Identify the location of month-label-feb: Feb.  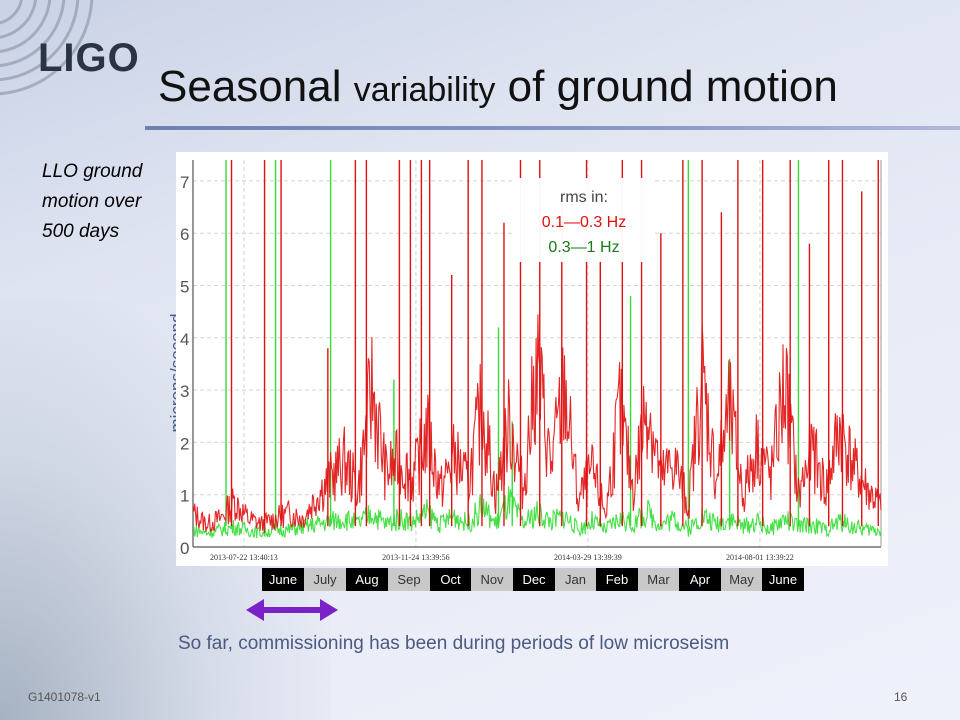
(617, 579).